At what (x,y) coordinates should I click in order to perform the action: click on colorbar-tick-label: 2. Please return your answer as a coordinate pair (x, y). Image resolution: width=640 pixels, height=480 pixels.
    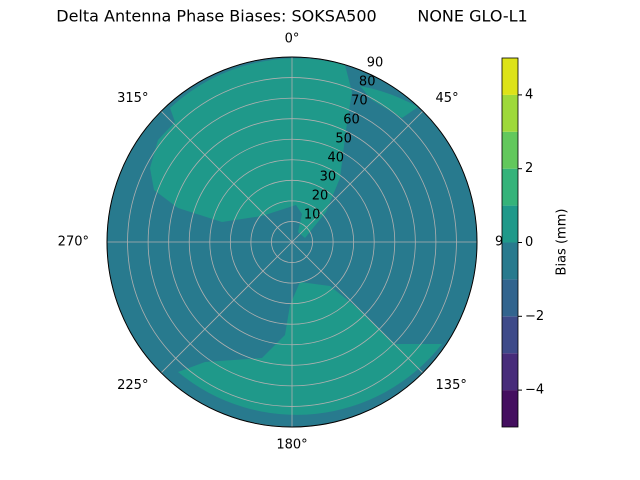
    Looking at the image, I should click on (529, 168).